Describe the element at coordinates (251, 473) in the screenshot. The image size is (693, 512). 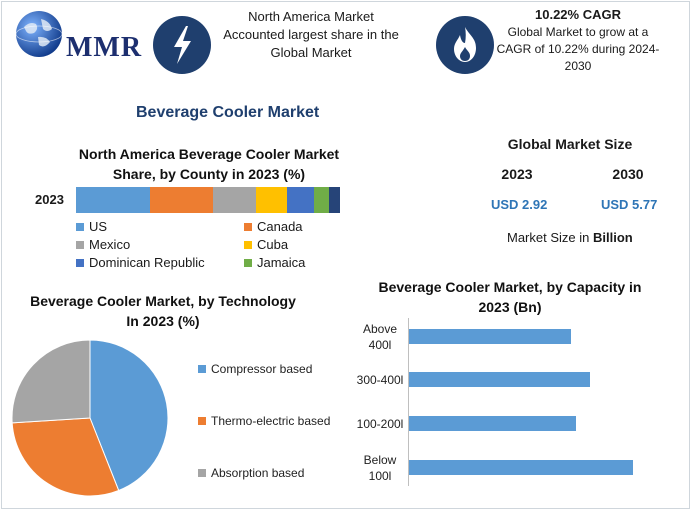
I see `legend-absorption: Absorption based` at that location.